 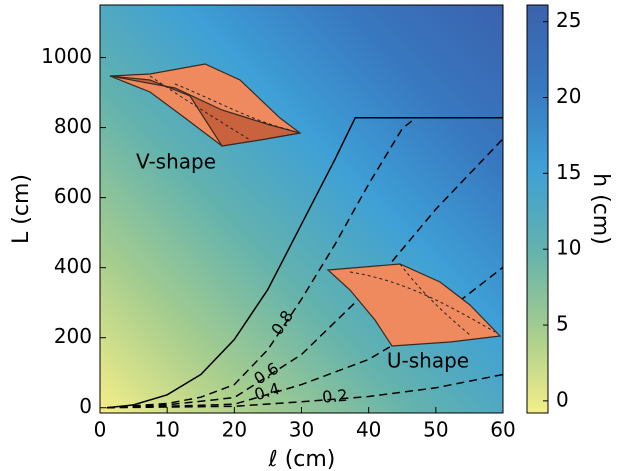 I want to click on x-tick-label: 40, so click(x=368, y=430).